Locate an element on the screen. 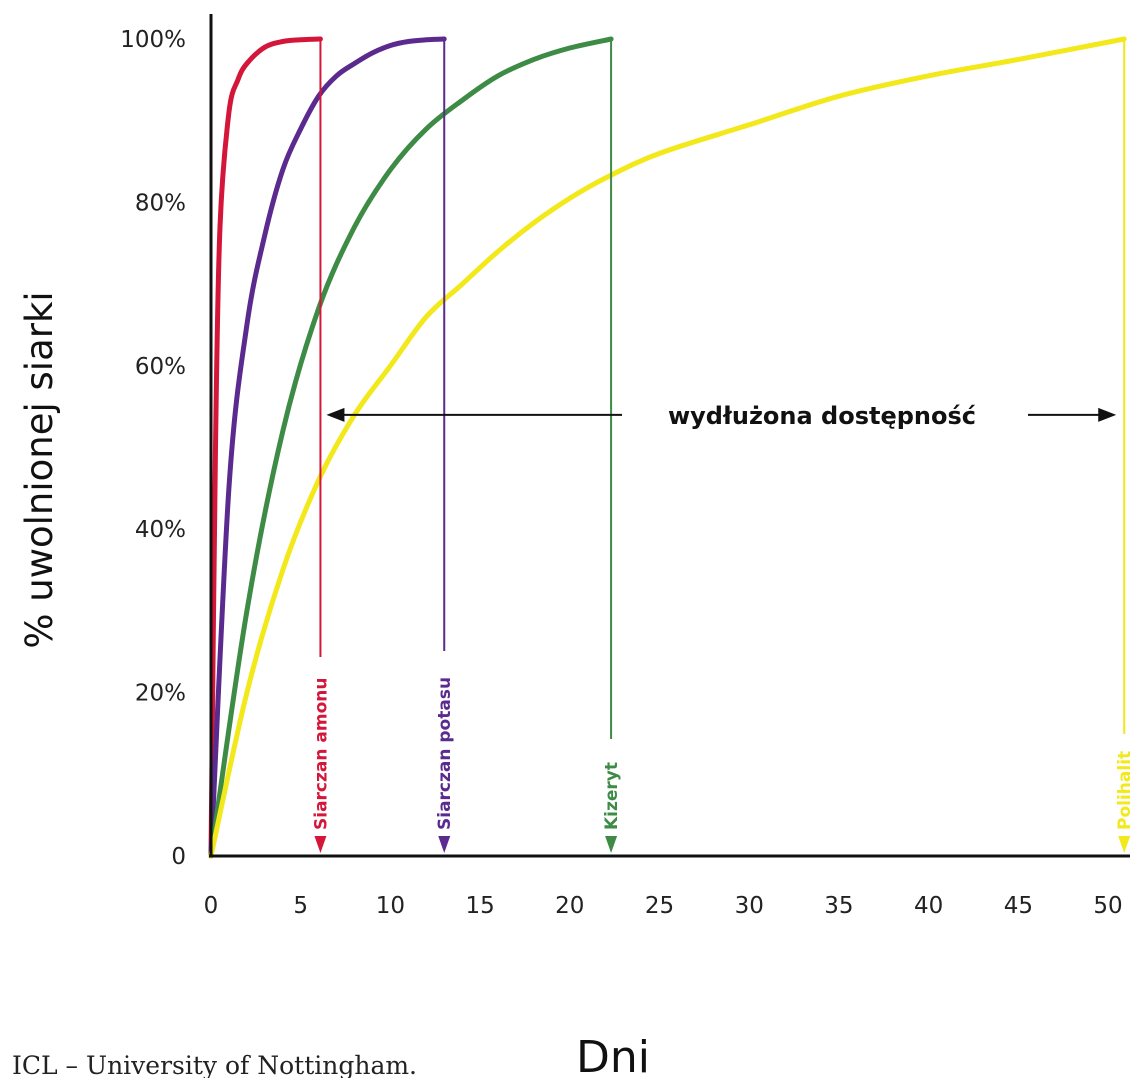 The image size is (1139, 1078). x-tick-label-0: 0 is located at coordinates (211, 906).